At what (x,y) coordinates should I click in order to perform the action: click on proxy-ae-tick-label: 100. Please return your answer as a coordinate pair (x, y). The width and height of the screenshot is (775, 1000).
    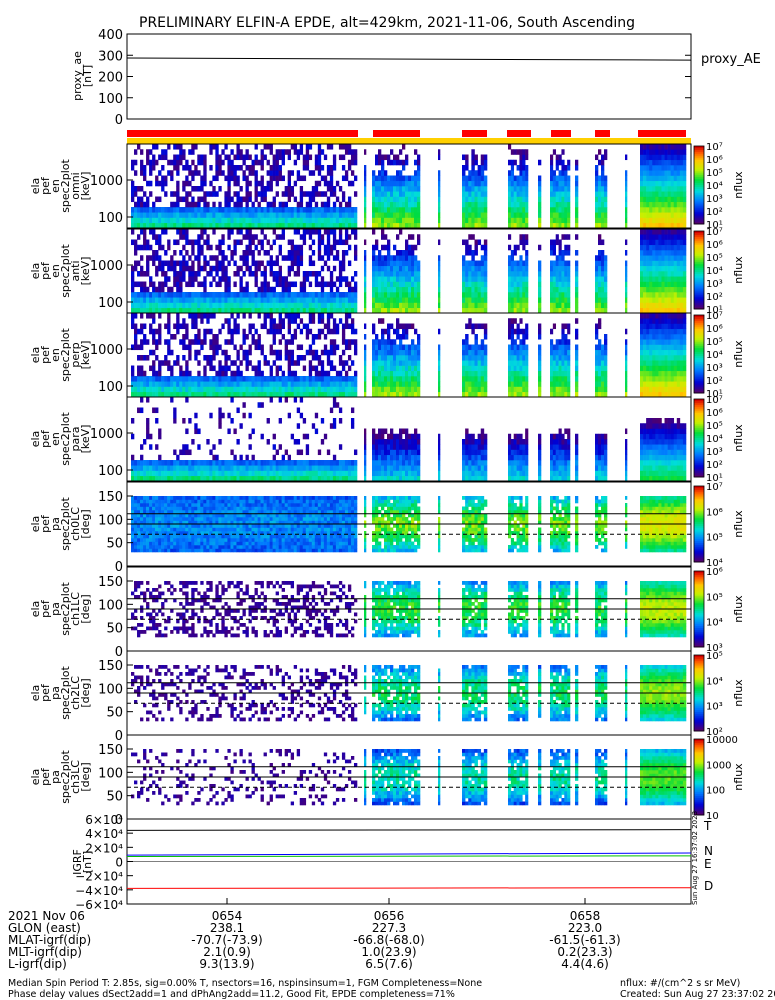
    Looking at the image, I should click on (110, 99).